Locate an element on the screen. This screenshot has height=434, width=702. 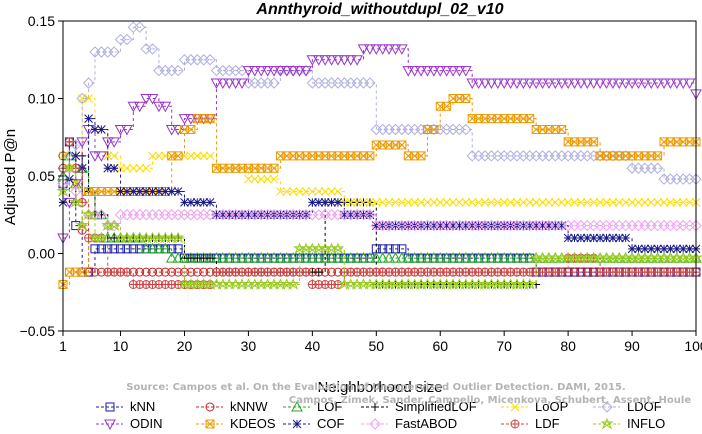
series-line is located at coordinates (379, 197).